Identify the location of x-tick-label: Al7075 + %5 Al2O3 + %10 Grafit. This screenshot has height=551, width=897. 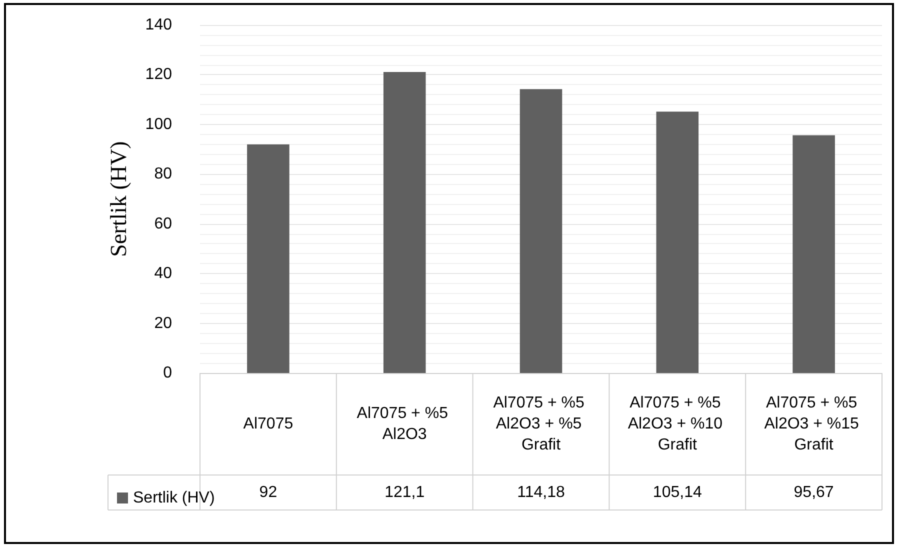
(677, 424).